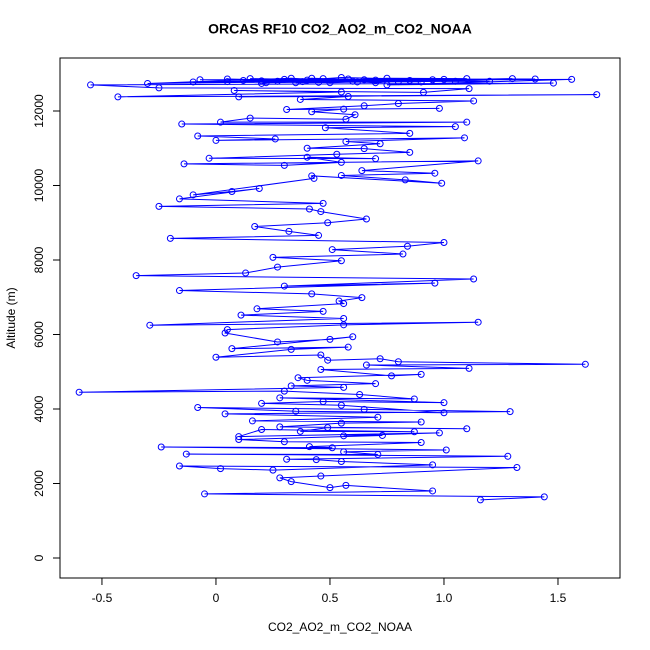 The image size is (650, 650). Describe the element at coordinates (11, 317) in the screenshot. I see `y-axis-label: Altitude (m)` at that location.